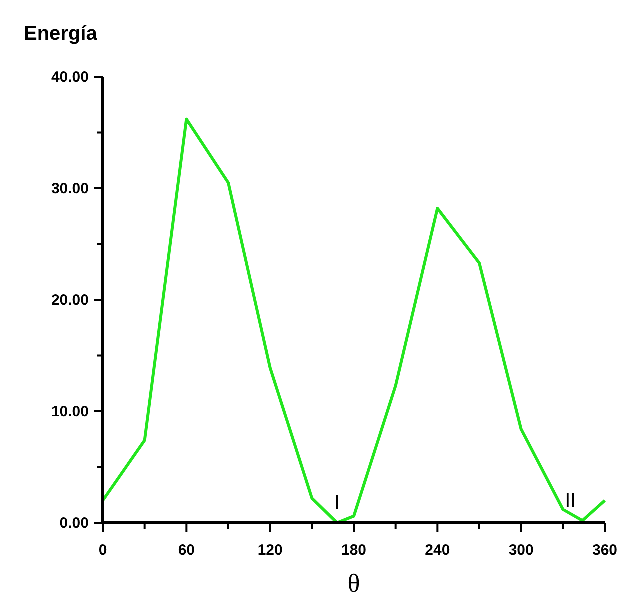 Image resolution: width=618 pixels, height=607 pixels. What do you see at coordinates (70, 189) in the screenshot?
I see `y-tick-label: 30.00` at bounding box center [70, 189].